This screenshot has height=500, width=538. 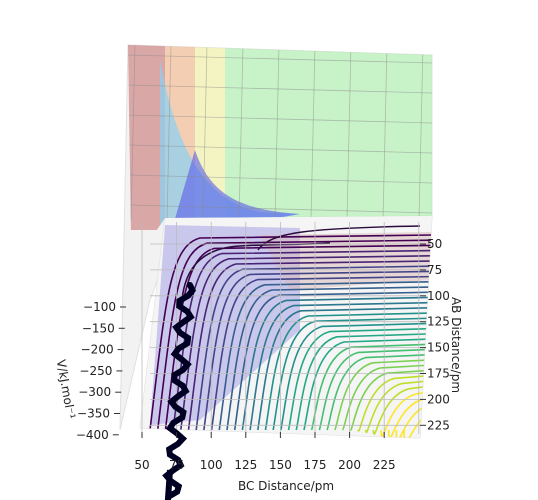 I want to click on x-axis-ticks: 50 75 100 125 150 175 200 225, so click(x=265, y=452).